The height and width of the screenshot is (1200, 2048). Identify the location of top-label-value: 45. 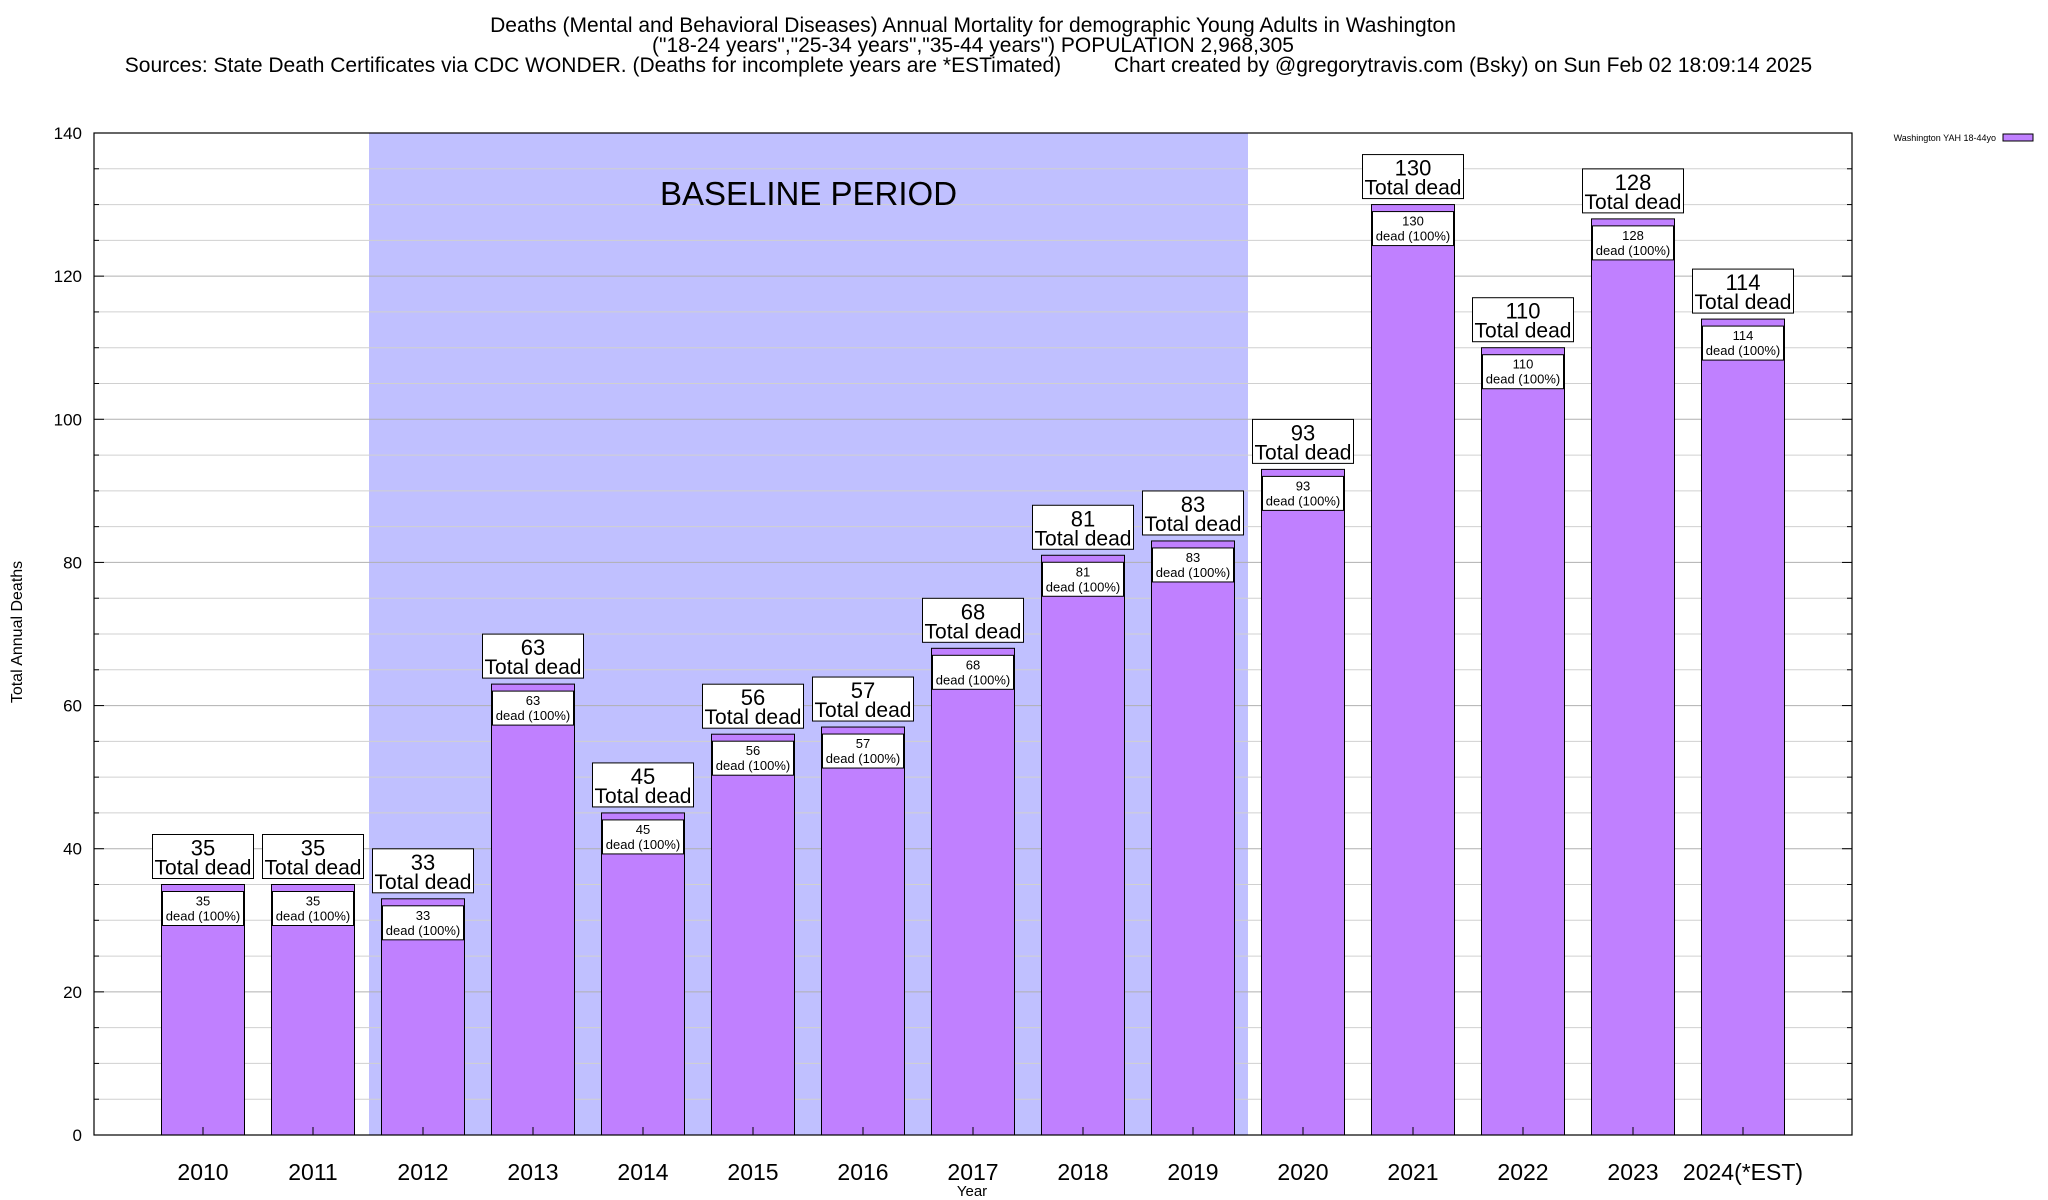
(643, 776).